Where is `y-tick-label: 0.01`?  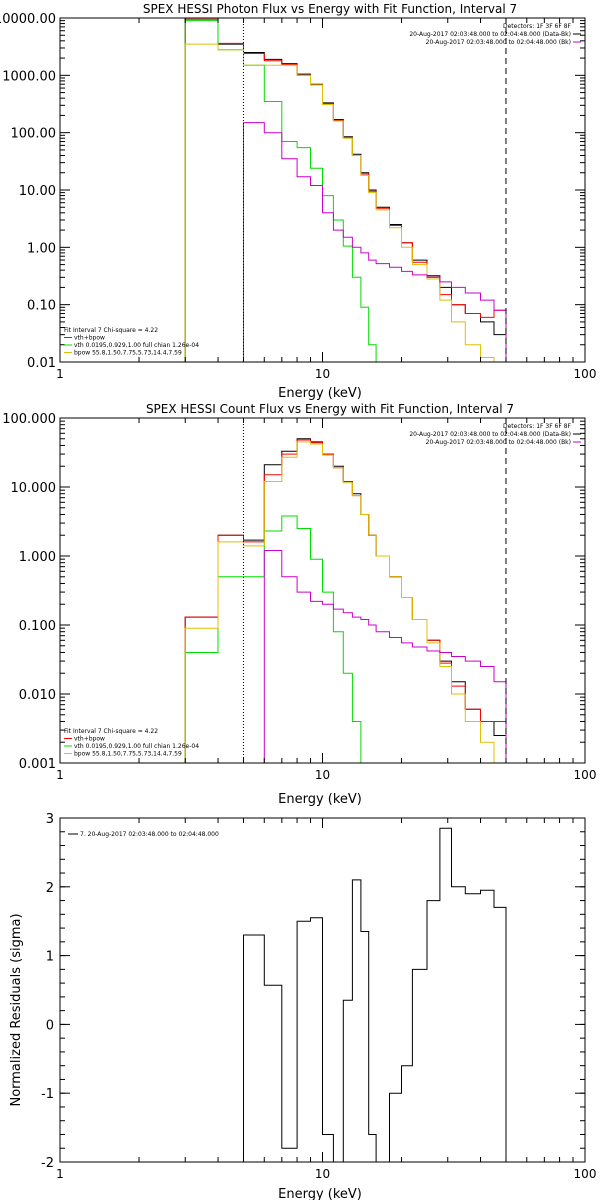
y-tick-label: 0.01 is located at coordinates (41, 363).